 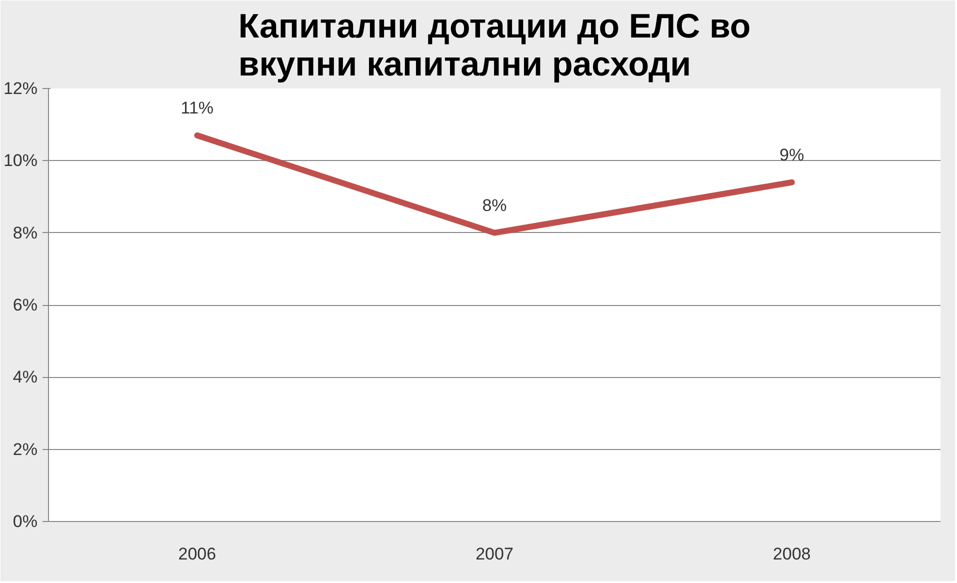 I want to click on y-tick-label: 10%, so click(x=20, y=160).